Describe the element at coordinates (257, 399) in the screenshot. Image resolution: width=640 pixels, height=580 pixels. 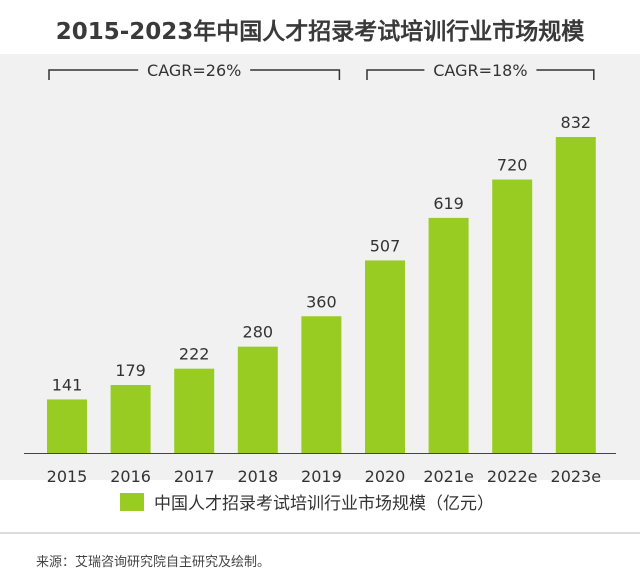
I see `bar-2018` at that location.